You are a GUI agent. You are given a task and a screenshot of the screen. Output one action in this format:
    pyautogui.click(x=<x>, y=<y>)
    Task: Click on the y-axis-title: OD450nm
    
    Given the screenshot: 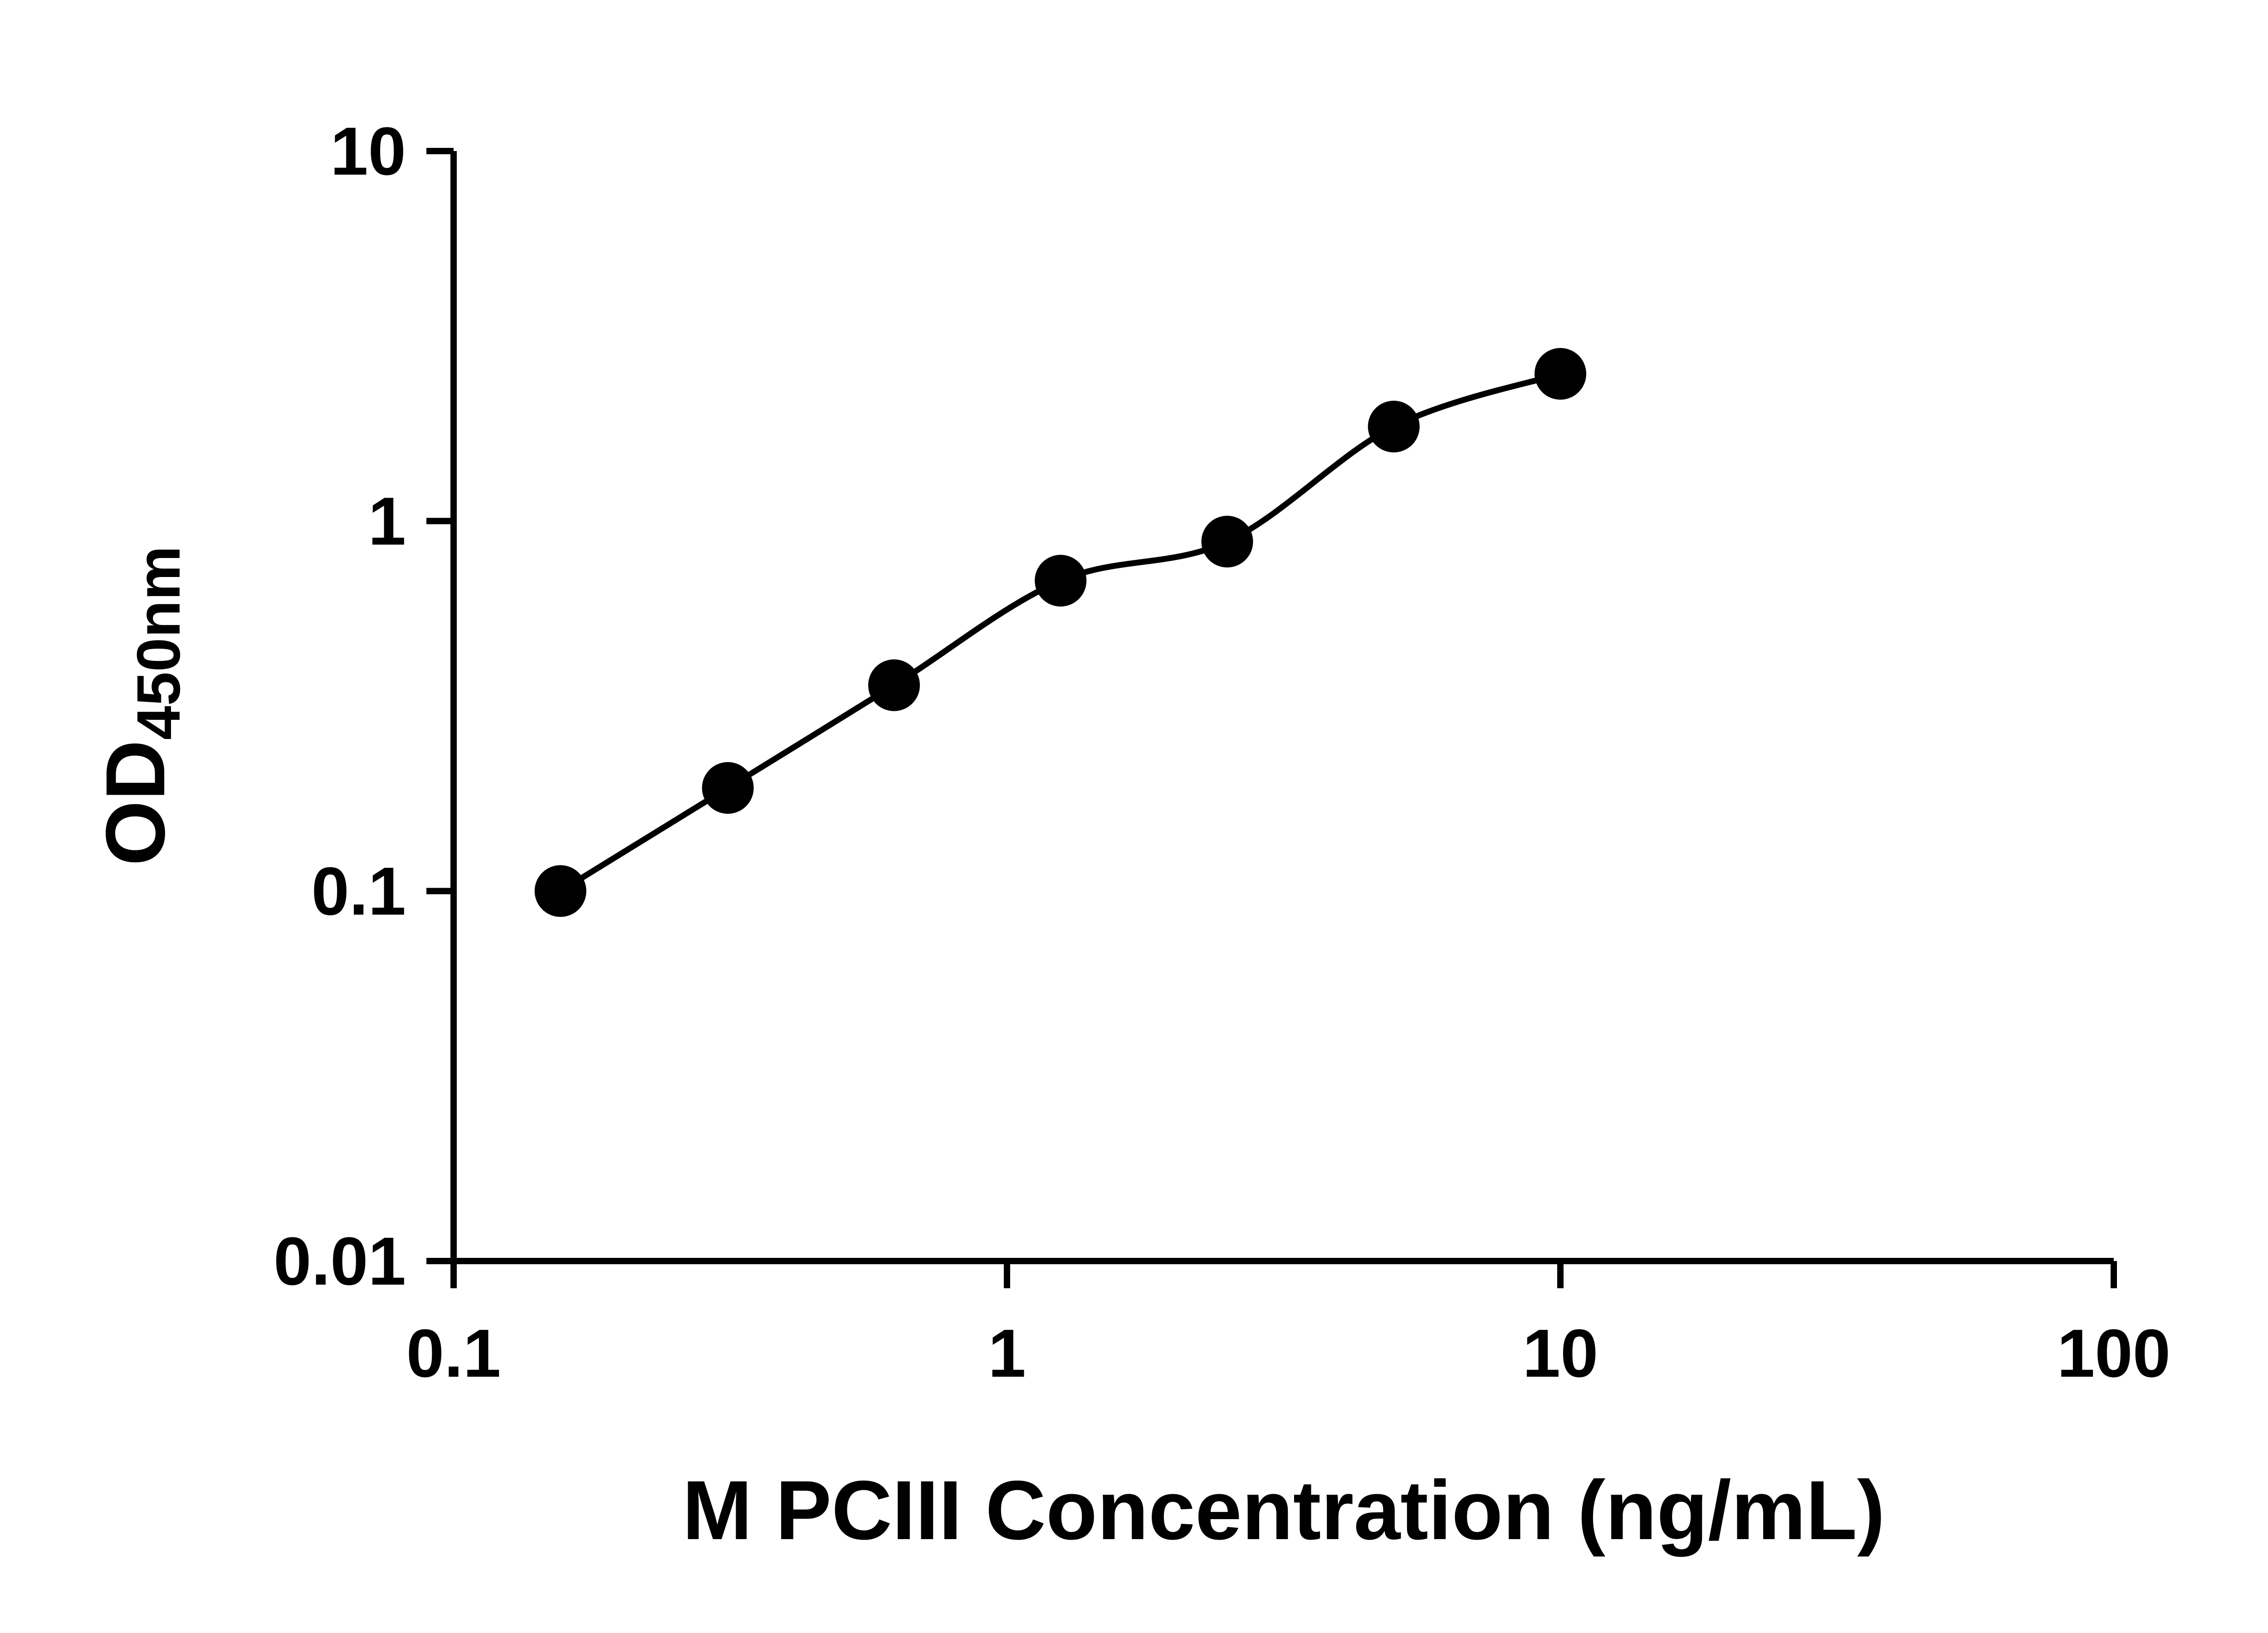 What is the action you would take?
    pyautogui.click(x=141, y=705)
    